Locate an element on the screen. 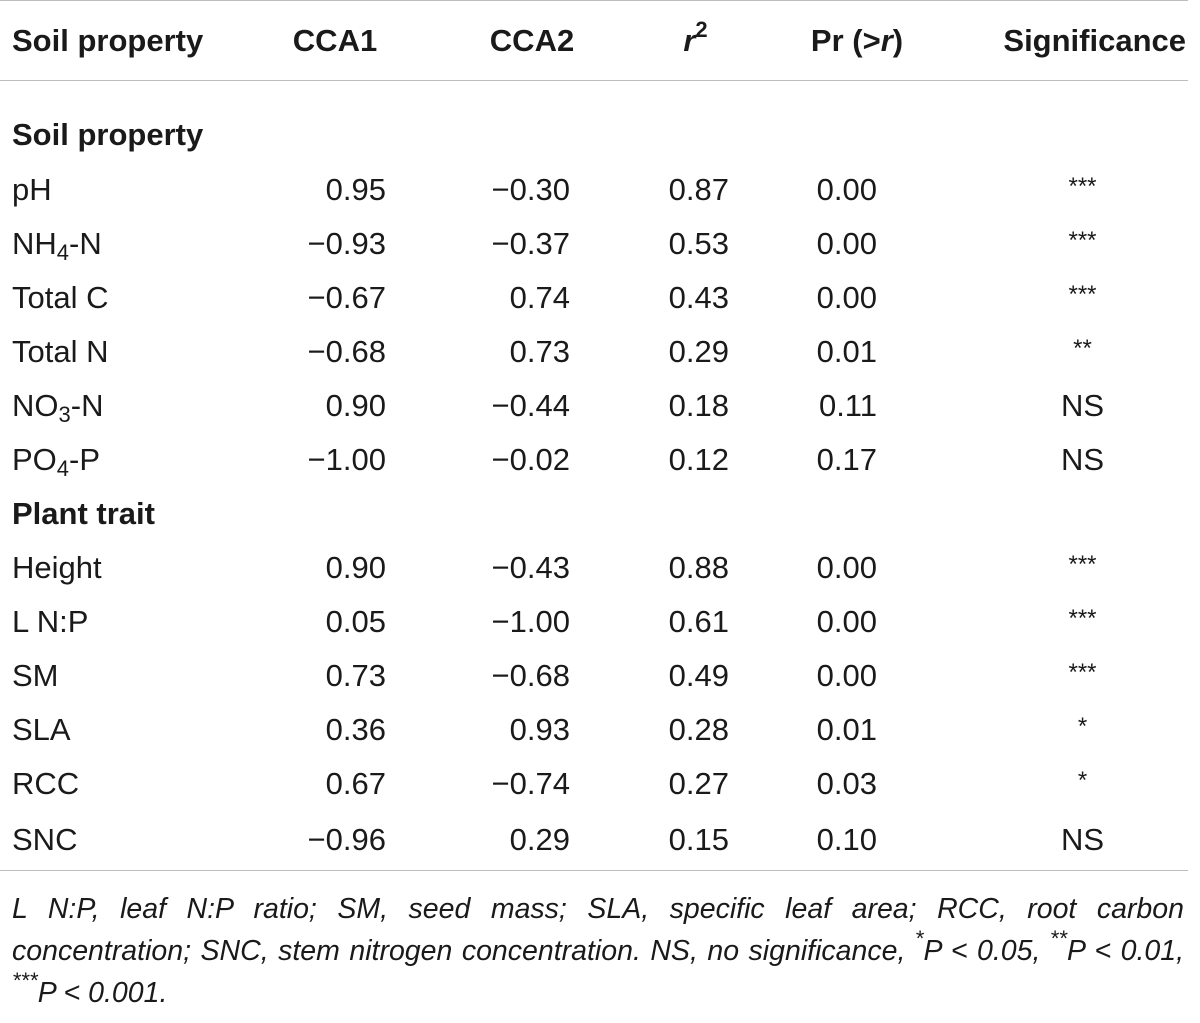 The width and height of the screenshot is (1200, 1023). row-label-main: PO is located at coordinates (34, 459).